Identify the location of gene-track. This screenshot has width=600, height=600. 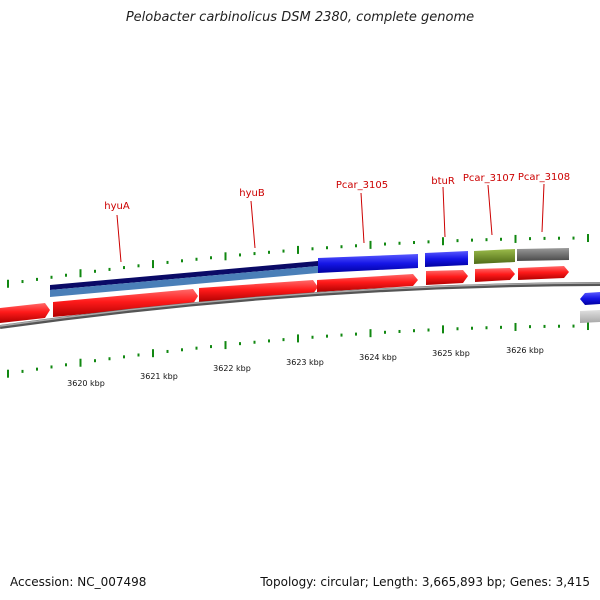
(284, 294).